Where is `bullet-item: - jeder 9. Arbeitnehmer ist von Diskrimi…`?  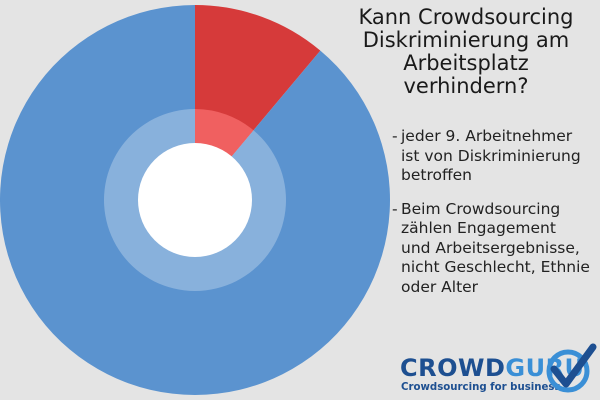 bullet-item: - jeder 9. Arbeitnehmer ist von Diskrimi… is located at coordinates (494, 156).